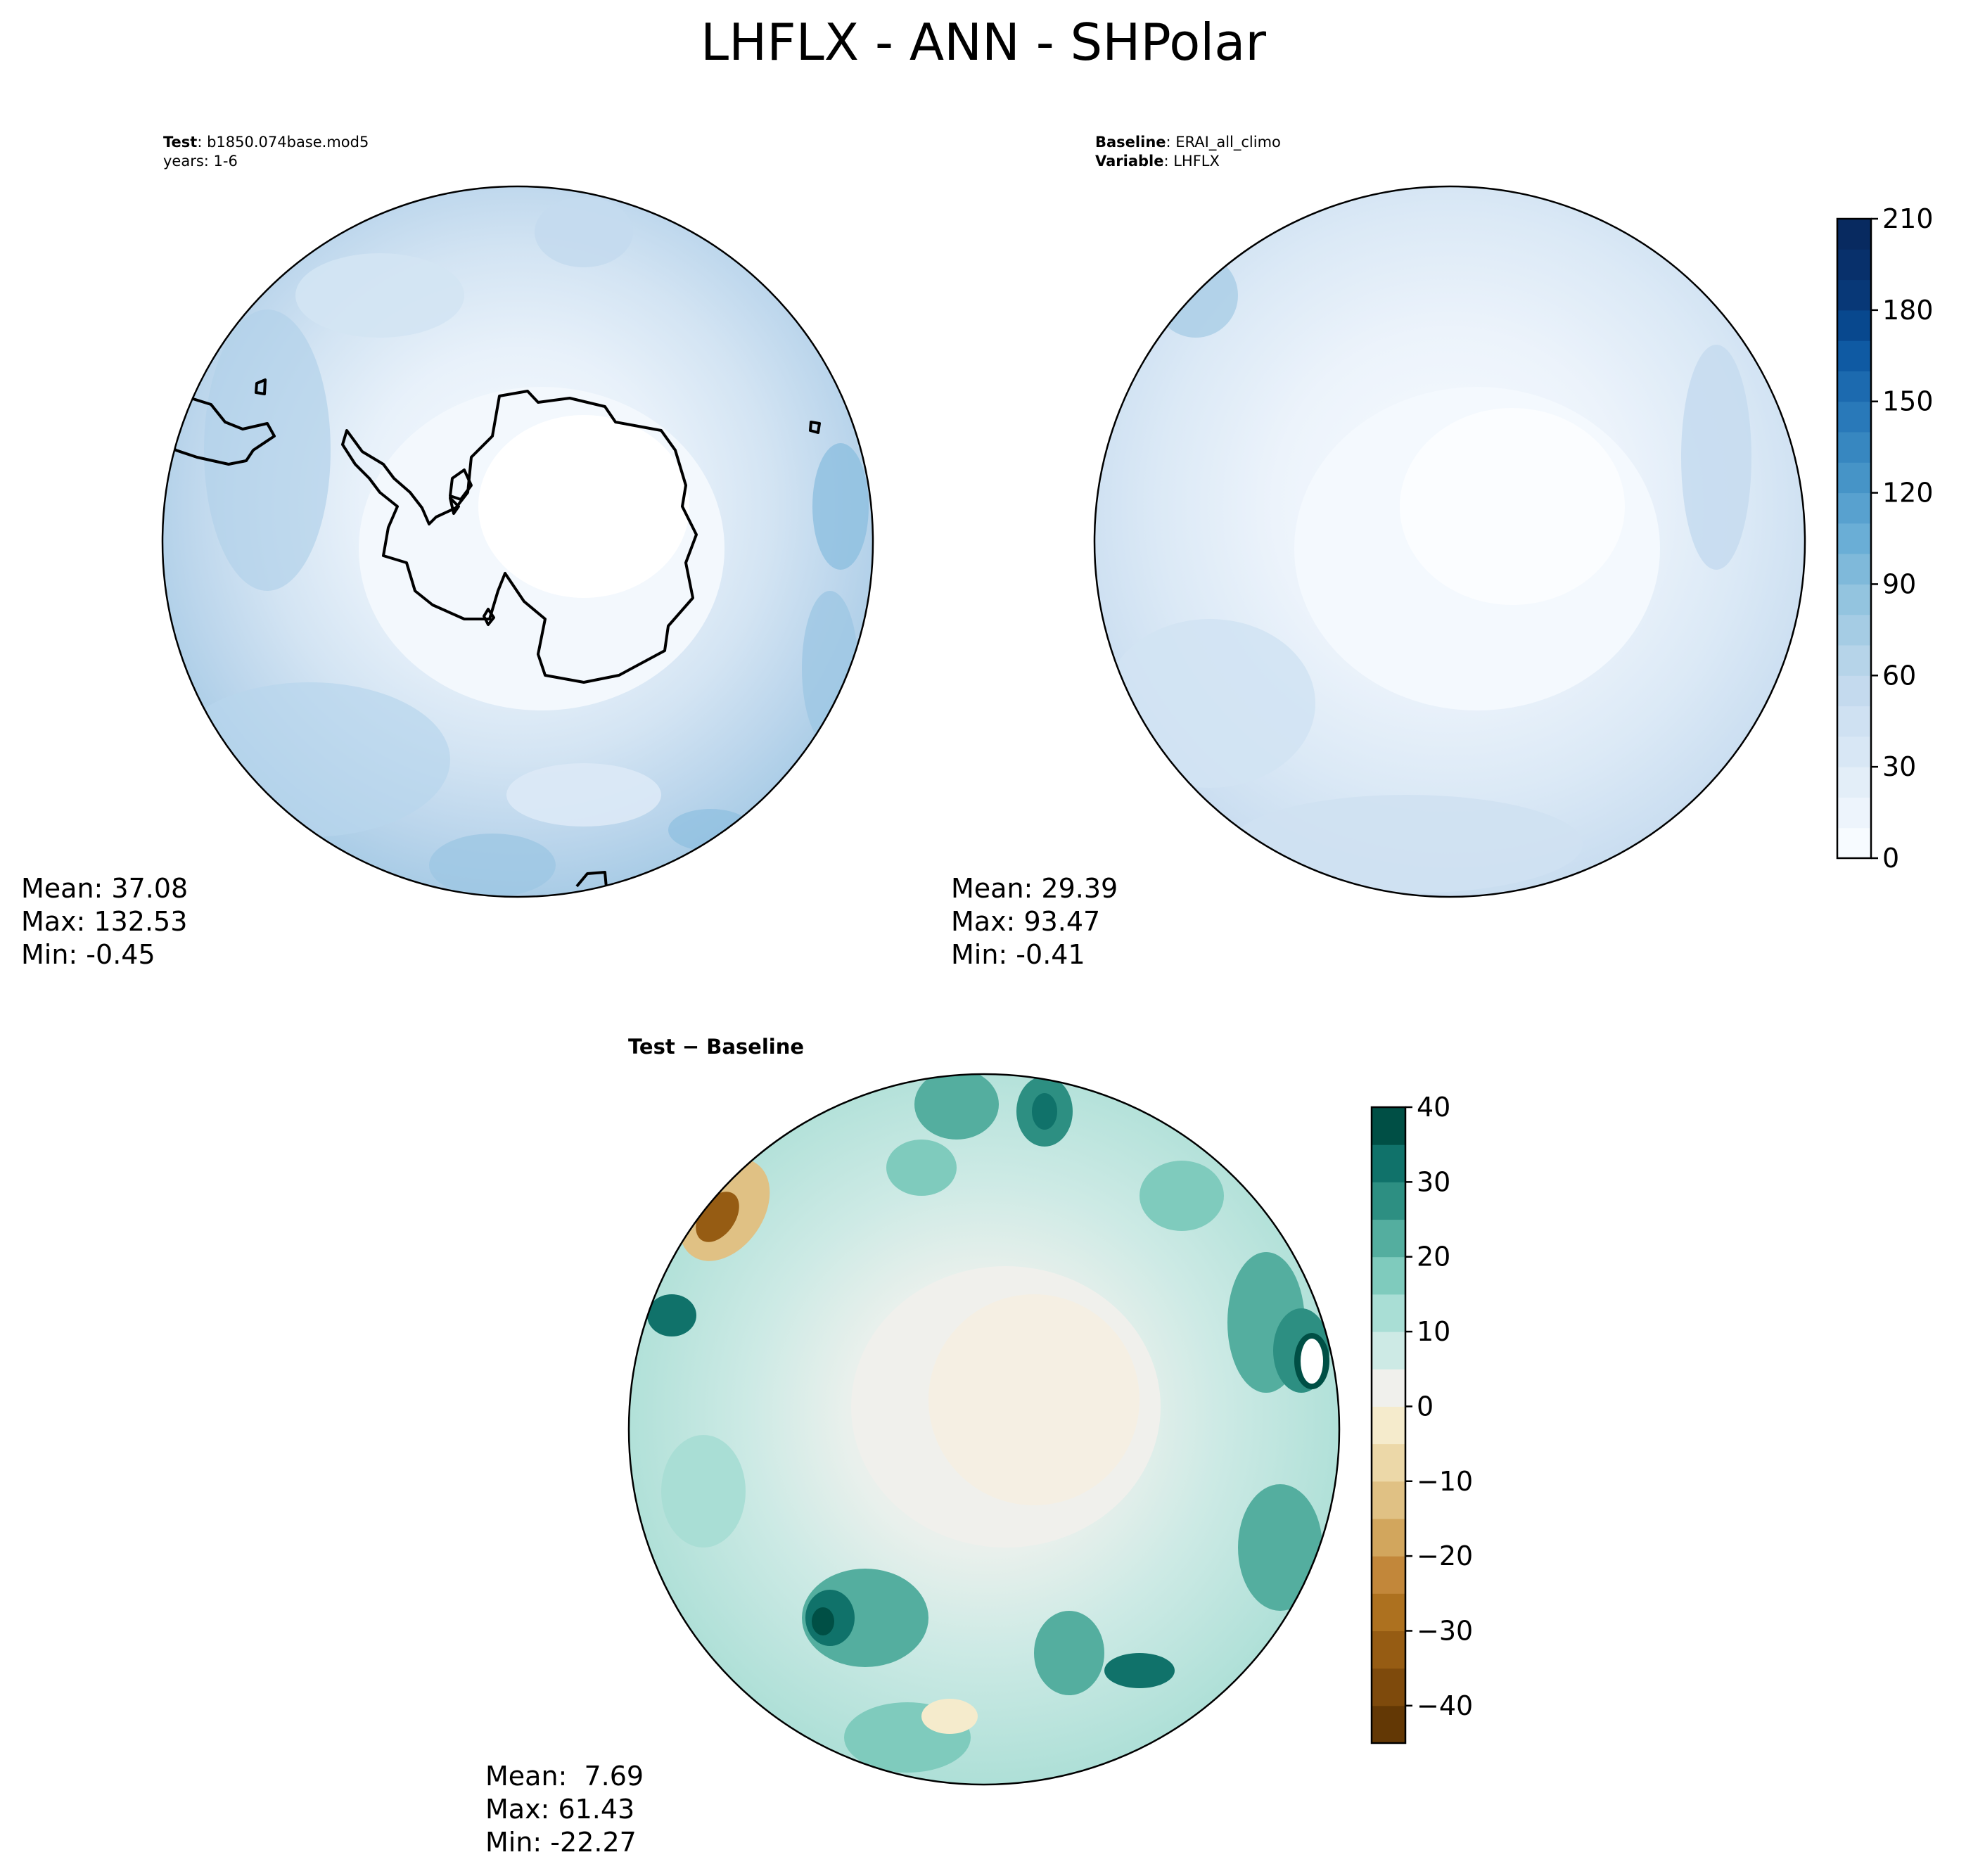  What do you see at coordinates (88, 955) in the screenshot?
I see `test-stat-min: Min: -0.45` at bounding box center [88, 955].